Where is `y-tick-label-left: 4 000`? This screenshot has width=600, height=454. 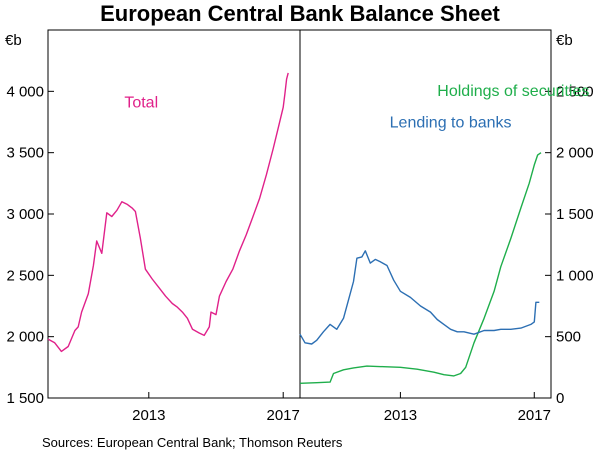
y-tick-label-left: 4 000 is located at coordinates (25, 91).